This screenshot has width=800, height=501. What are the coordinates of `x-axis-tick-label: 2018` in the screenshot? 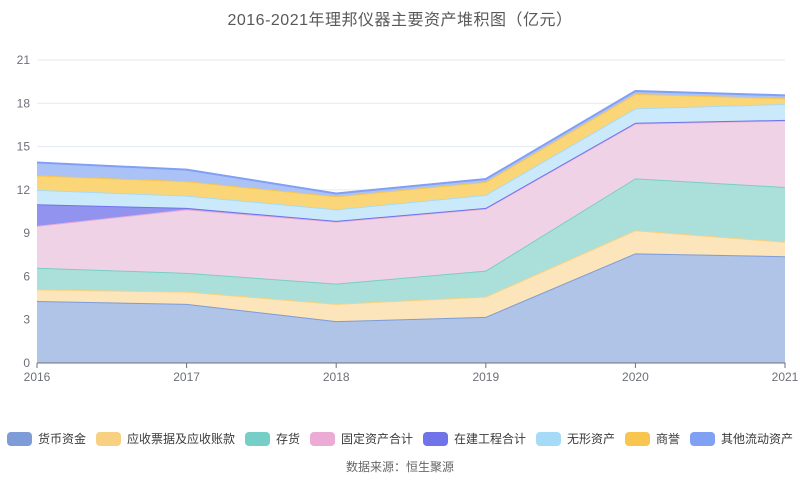 It's located at (336, 377).